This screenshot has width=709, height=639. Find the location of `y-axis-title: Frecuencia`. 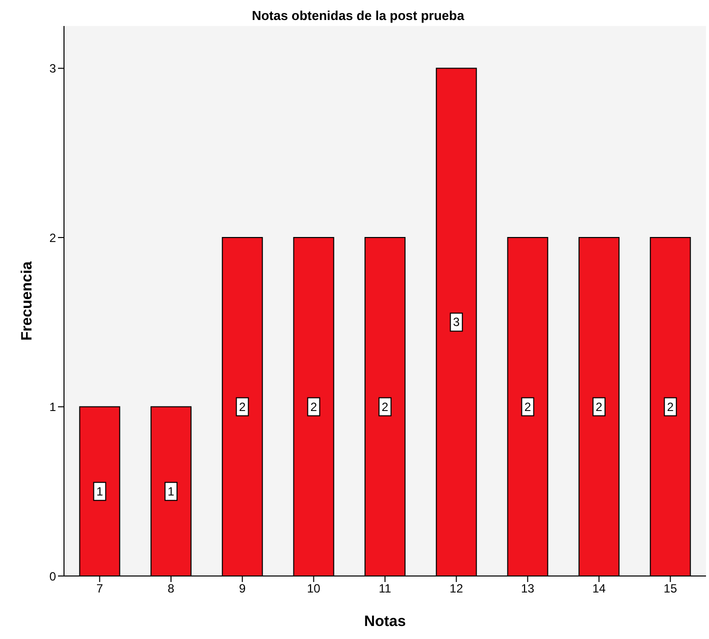

y-axis-title: Frecuencia is located at coordinates (27, 300).